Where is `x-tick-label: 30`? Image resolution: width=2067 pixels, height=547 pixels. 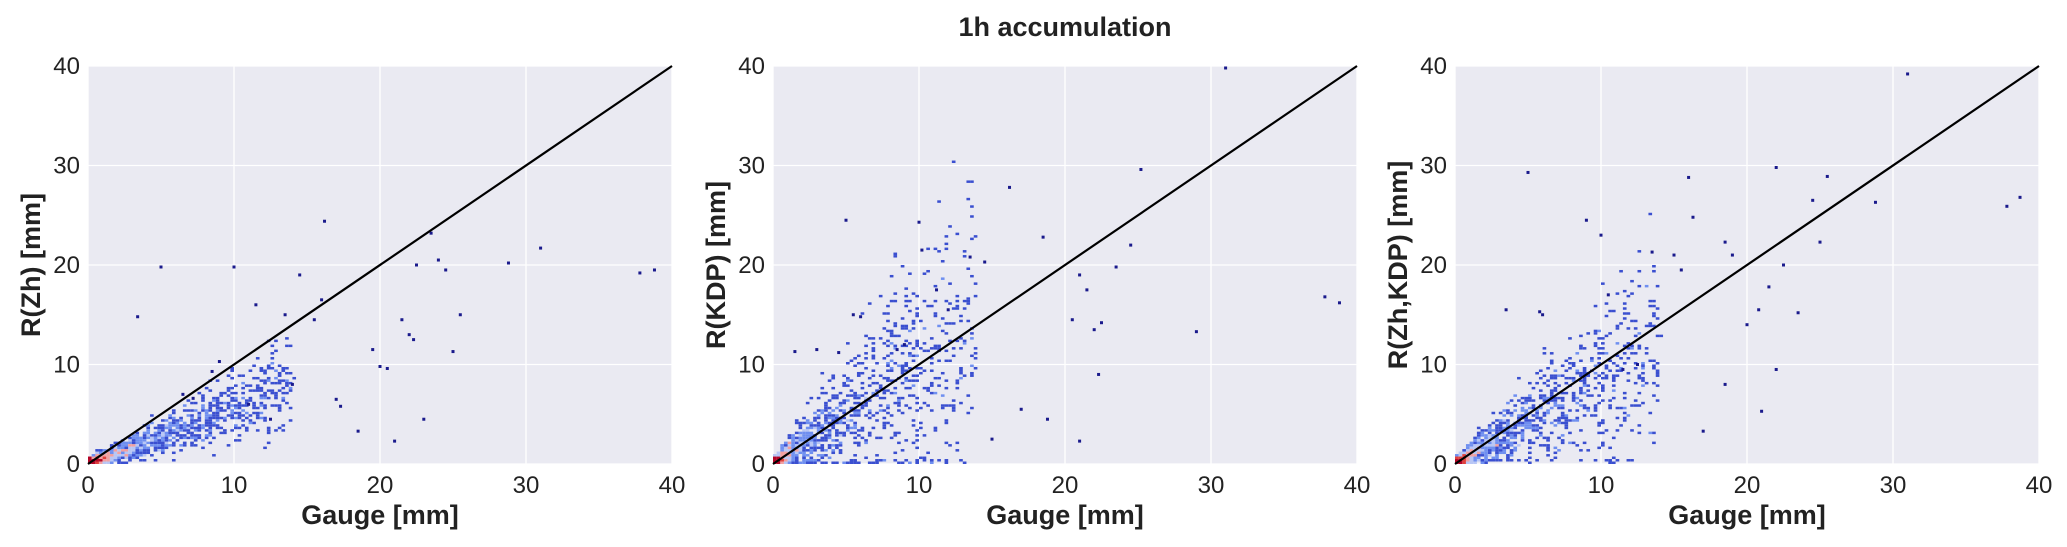
x-tick-label: 30 is located at coordinates (1211, 485).